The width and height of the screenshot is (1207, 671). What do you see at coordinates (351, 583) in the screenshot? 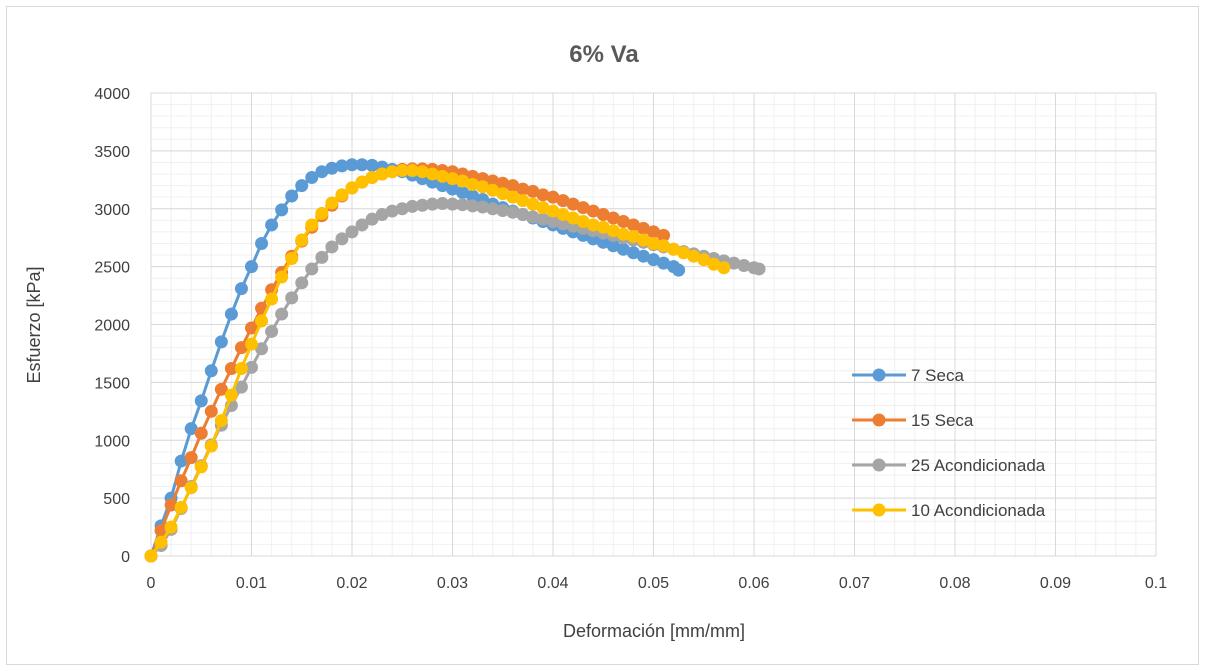
I see `x-tick-label: 0.02` at bounding box center [351, 583].